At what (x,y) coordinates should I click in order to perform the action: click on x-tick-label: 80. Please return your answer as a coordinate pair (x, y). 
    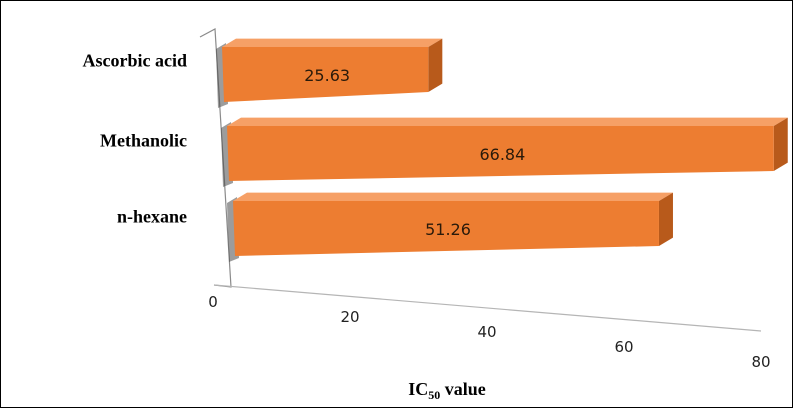
    Looking at the image, I should click on (760, 362).